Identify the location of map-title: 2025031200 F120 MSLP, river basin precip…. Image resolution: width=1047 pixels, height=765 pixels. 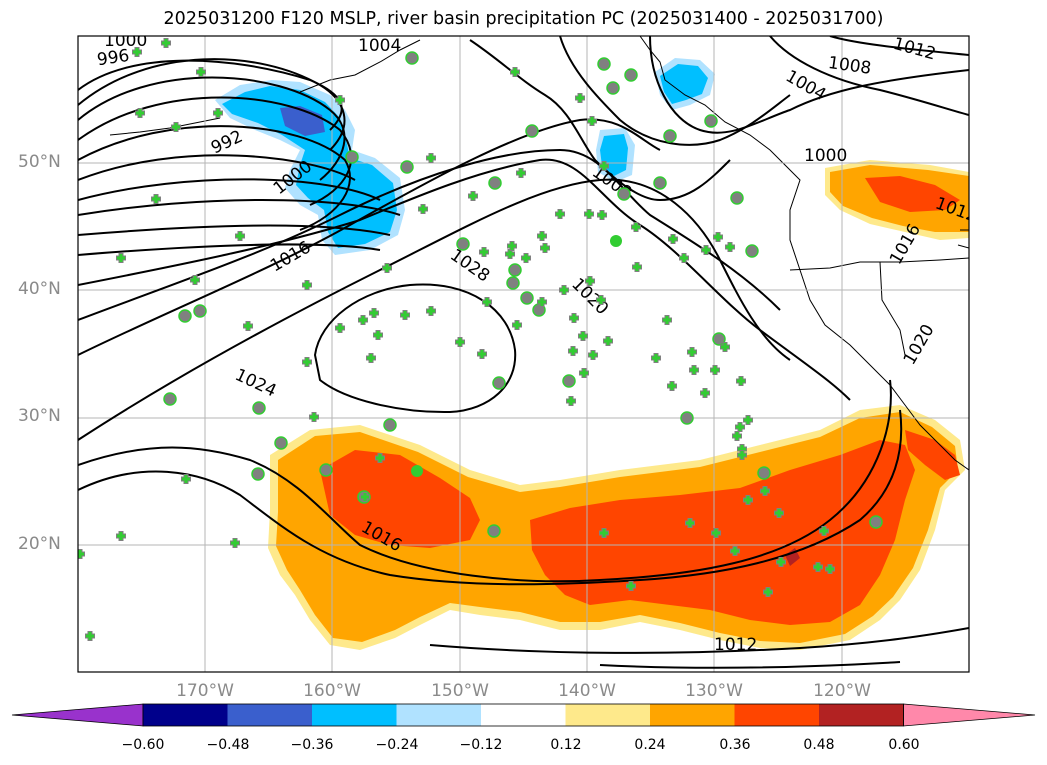
(523, 19).